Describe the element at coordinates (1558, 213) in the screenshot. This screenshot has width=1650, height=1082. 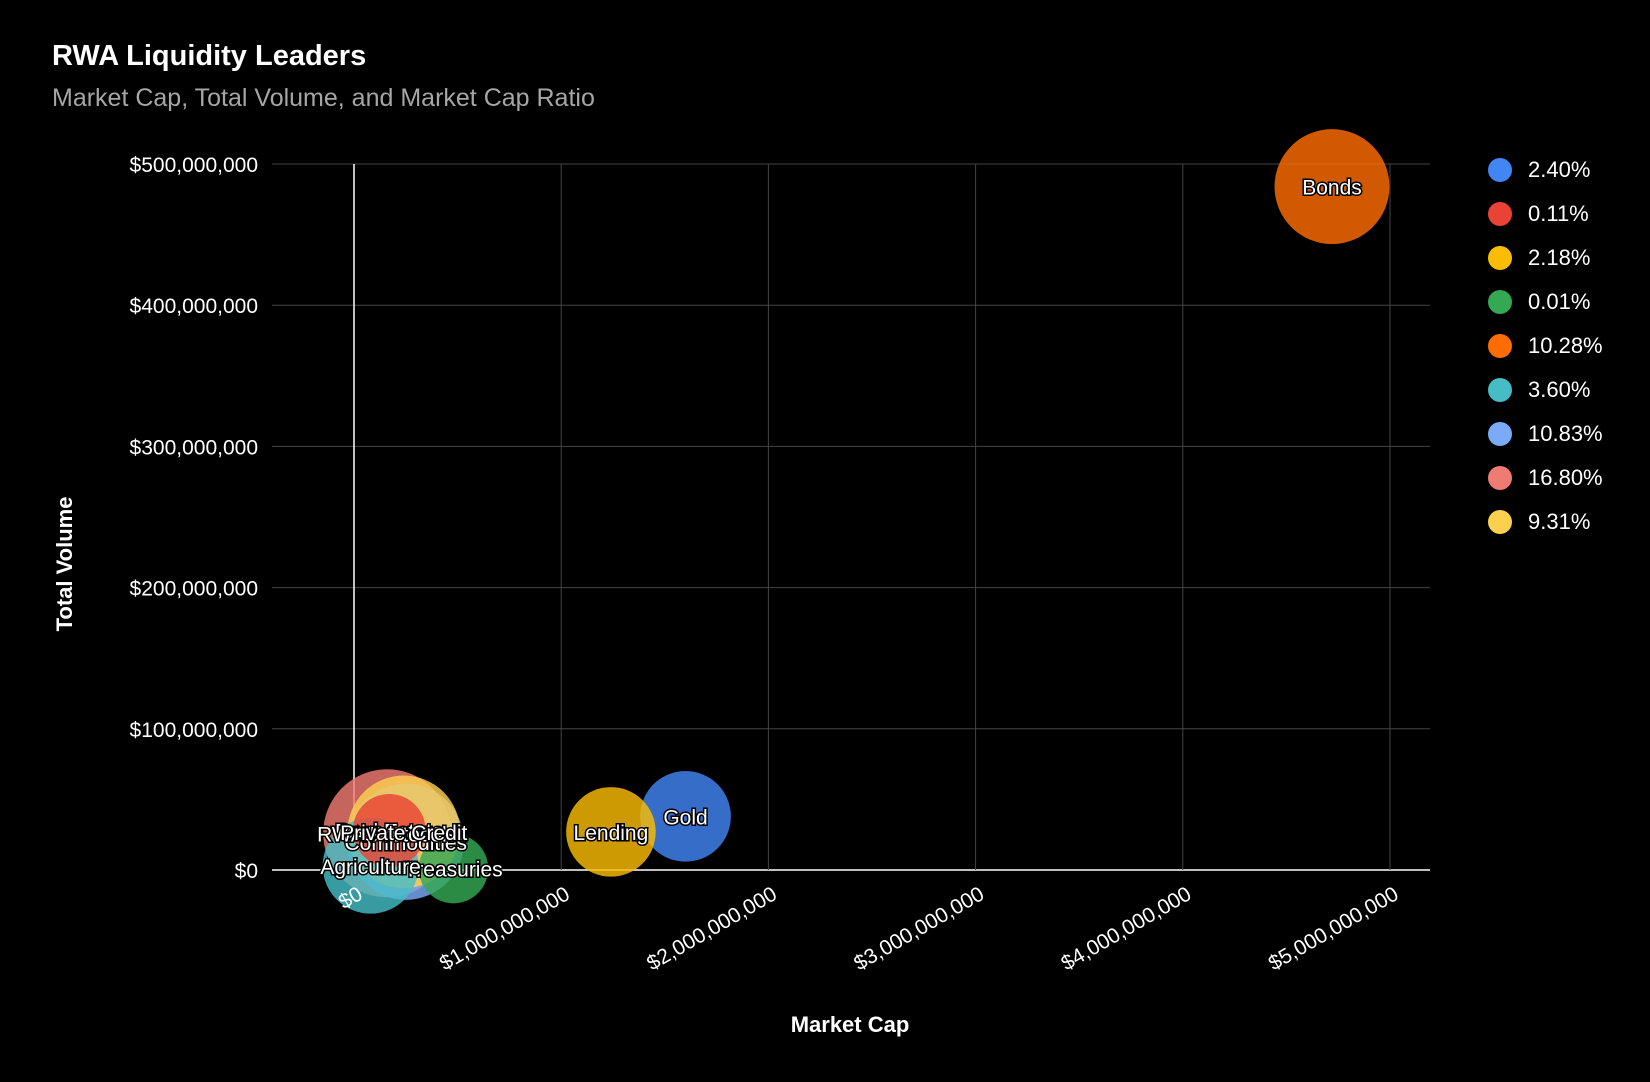
I see `legend-label: 0.11%` at that location.